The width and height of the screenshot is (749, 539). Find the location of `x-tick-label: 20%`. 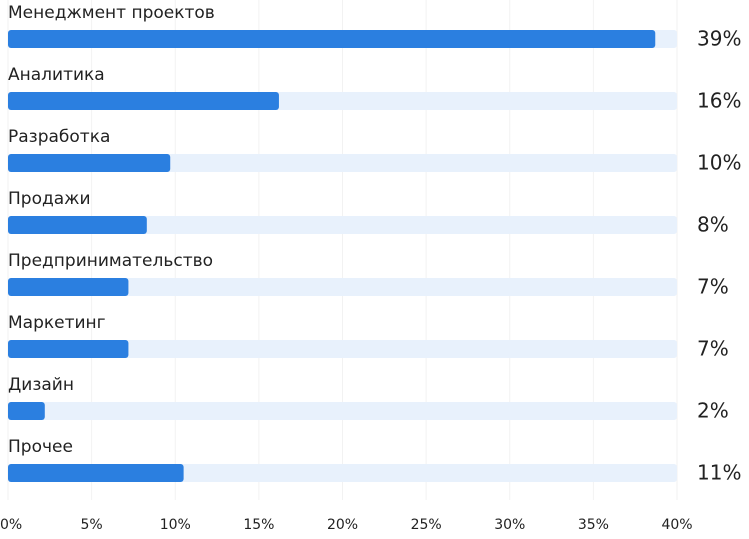

x-tick-label: 20% is located at coordinates (342, 525).